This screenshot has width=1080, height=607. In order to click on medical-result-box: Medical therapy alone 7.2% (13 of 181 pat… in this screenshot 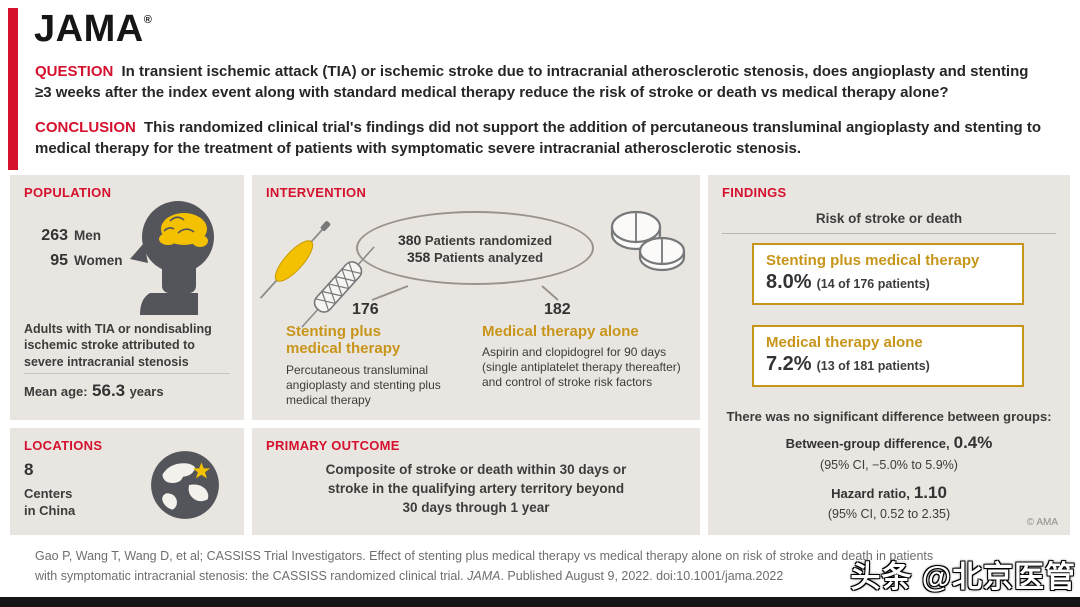, I will do `click(888, 356)`.